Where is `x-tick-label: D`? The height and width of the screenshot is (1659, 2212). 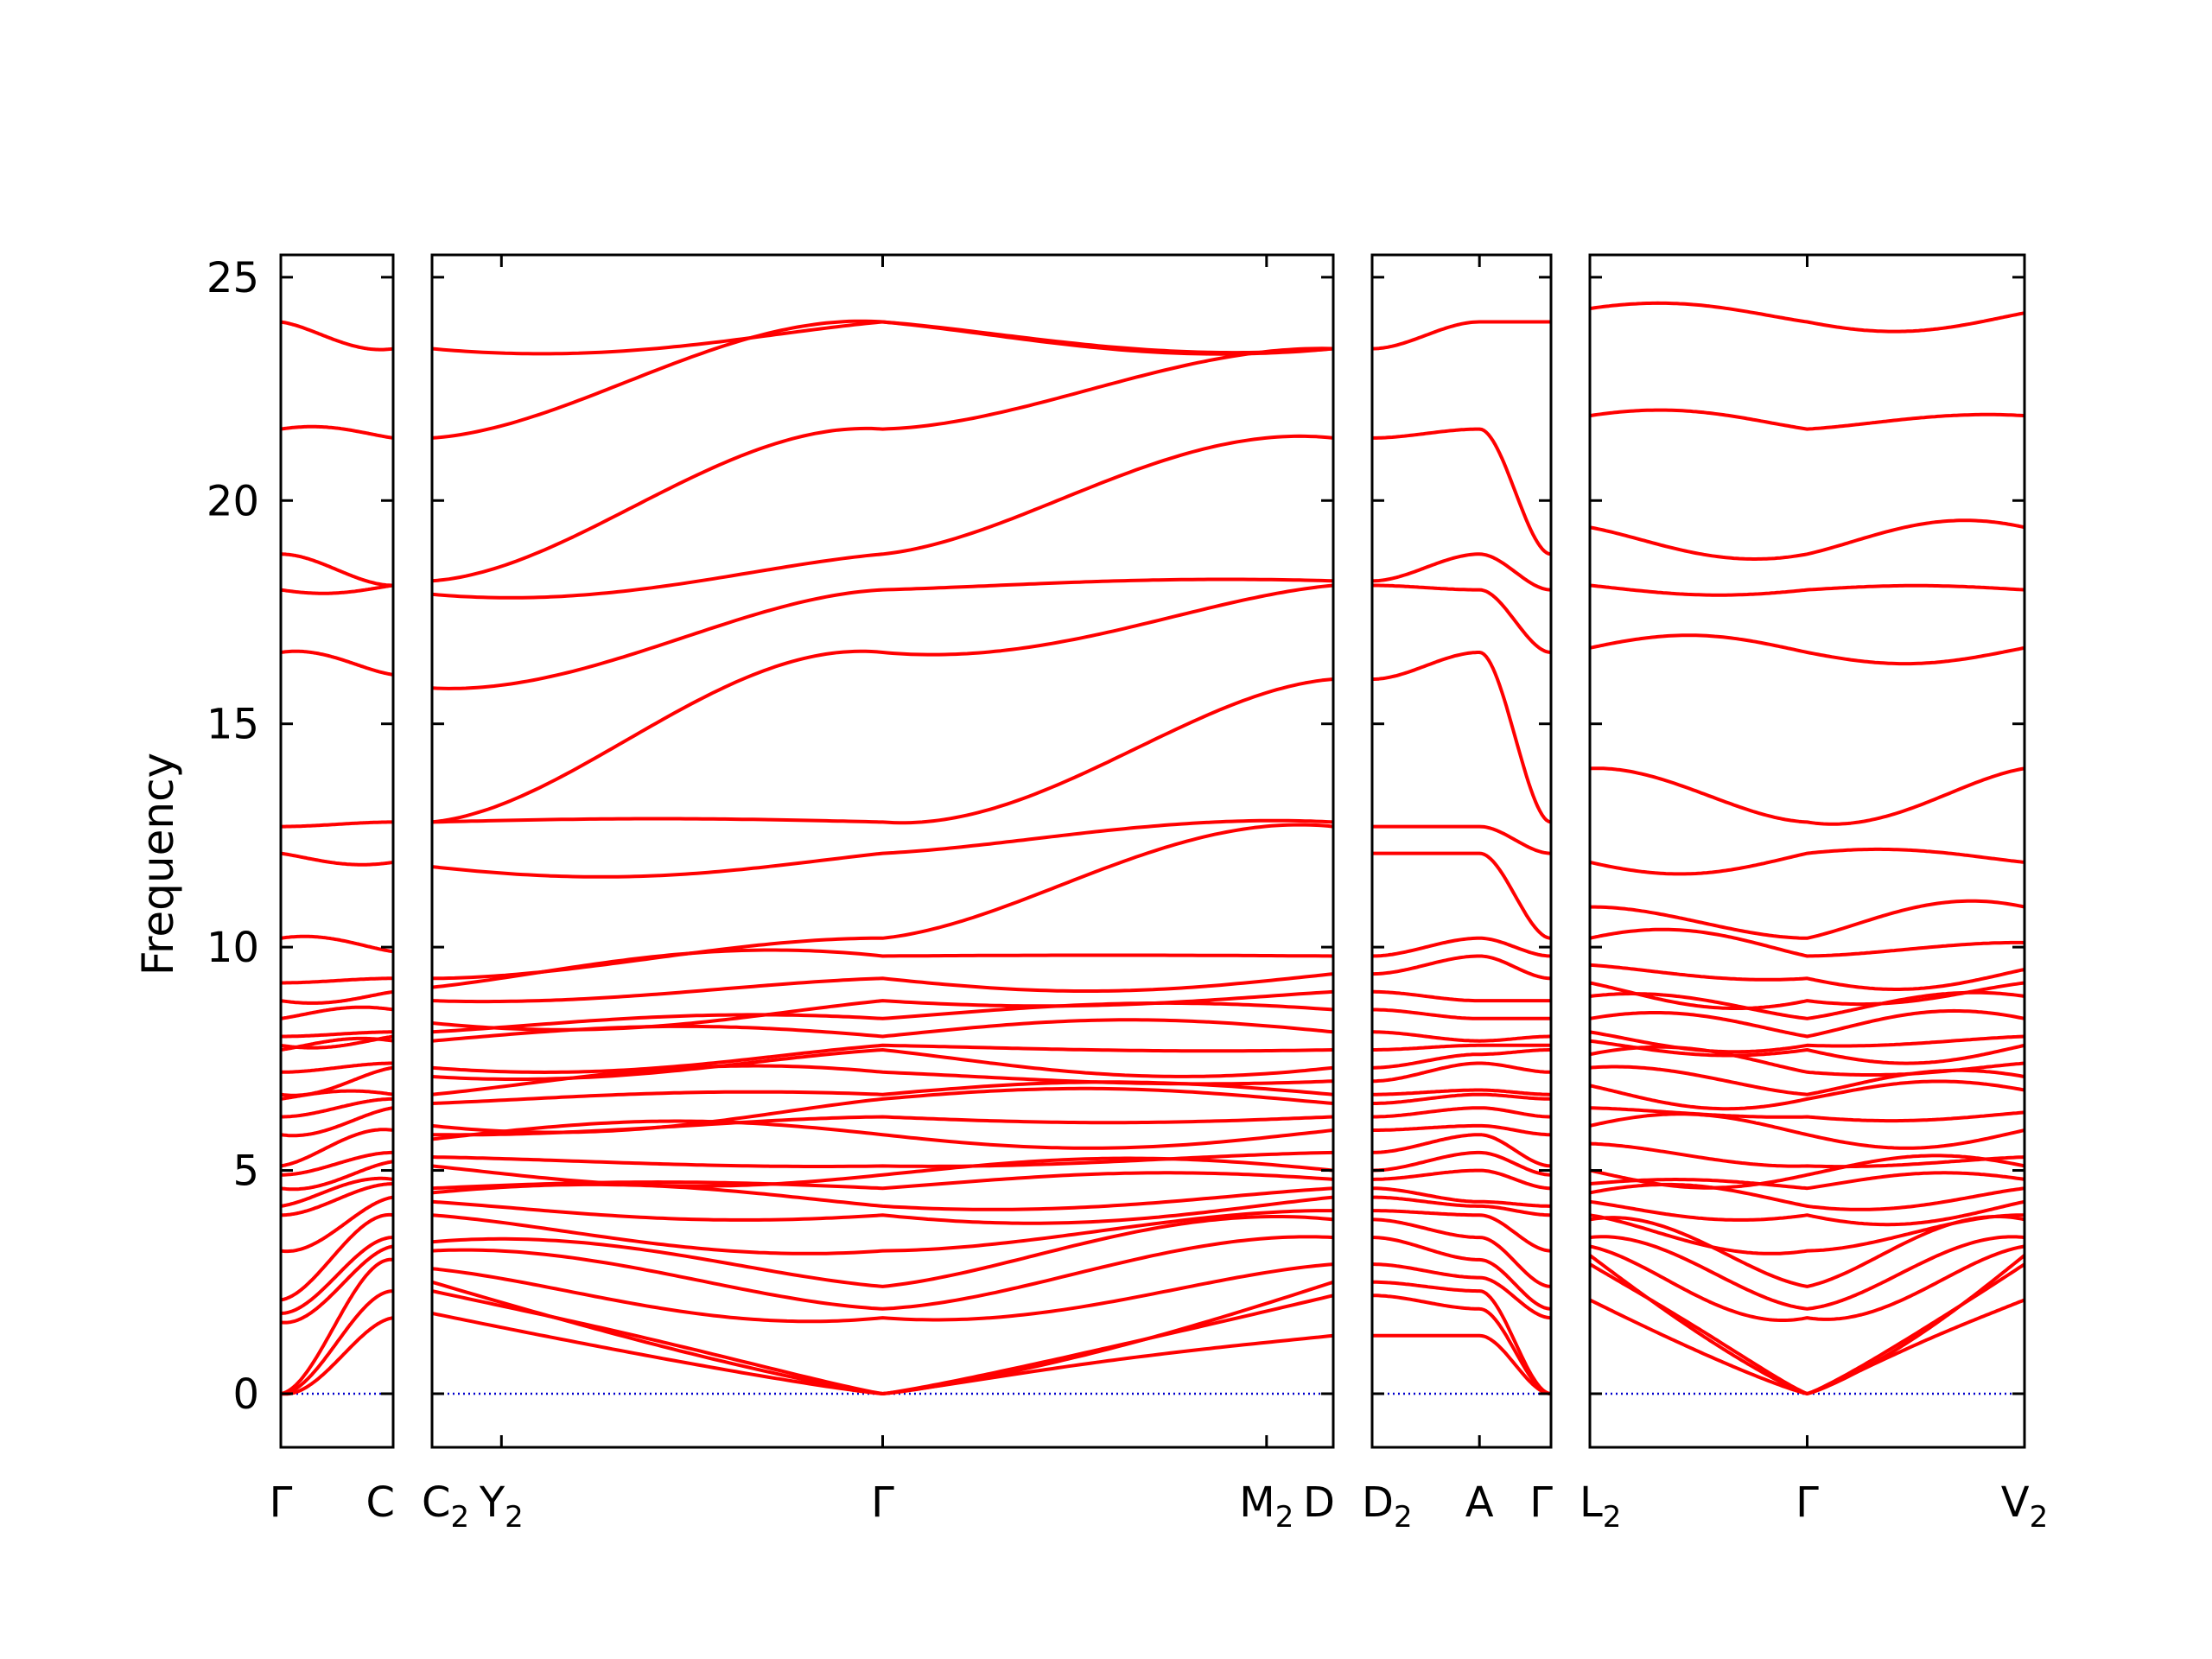 x-tick-label: D is located at coordinates (1319, 1502).